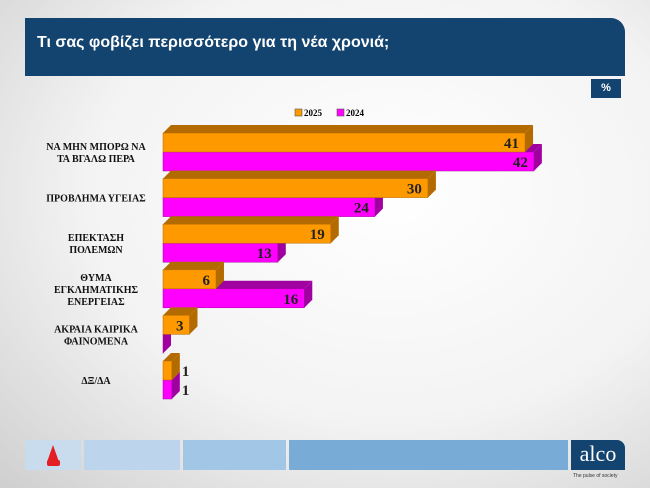  What do you see at coordinates (96, 250) in the screenshot?
I see `category-label: ΠΟΛΕΜΩΝ` at bounding box center [96, 250].